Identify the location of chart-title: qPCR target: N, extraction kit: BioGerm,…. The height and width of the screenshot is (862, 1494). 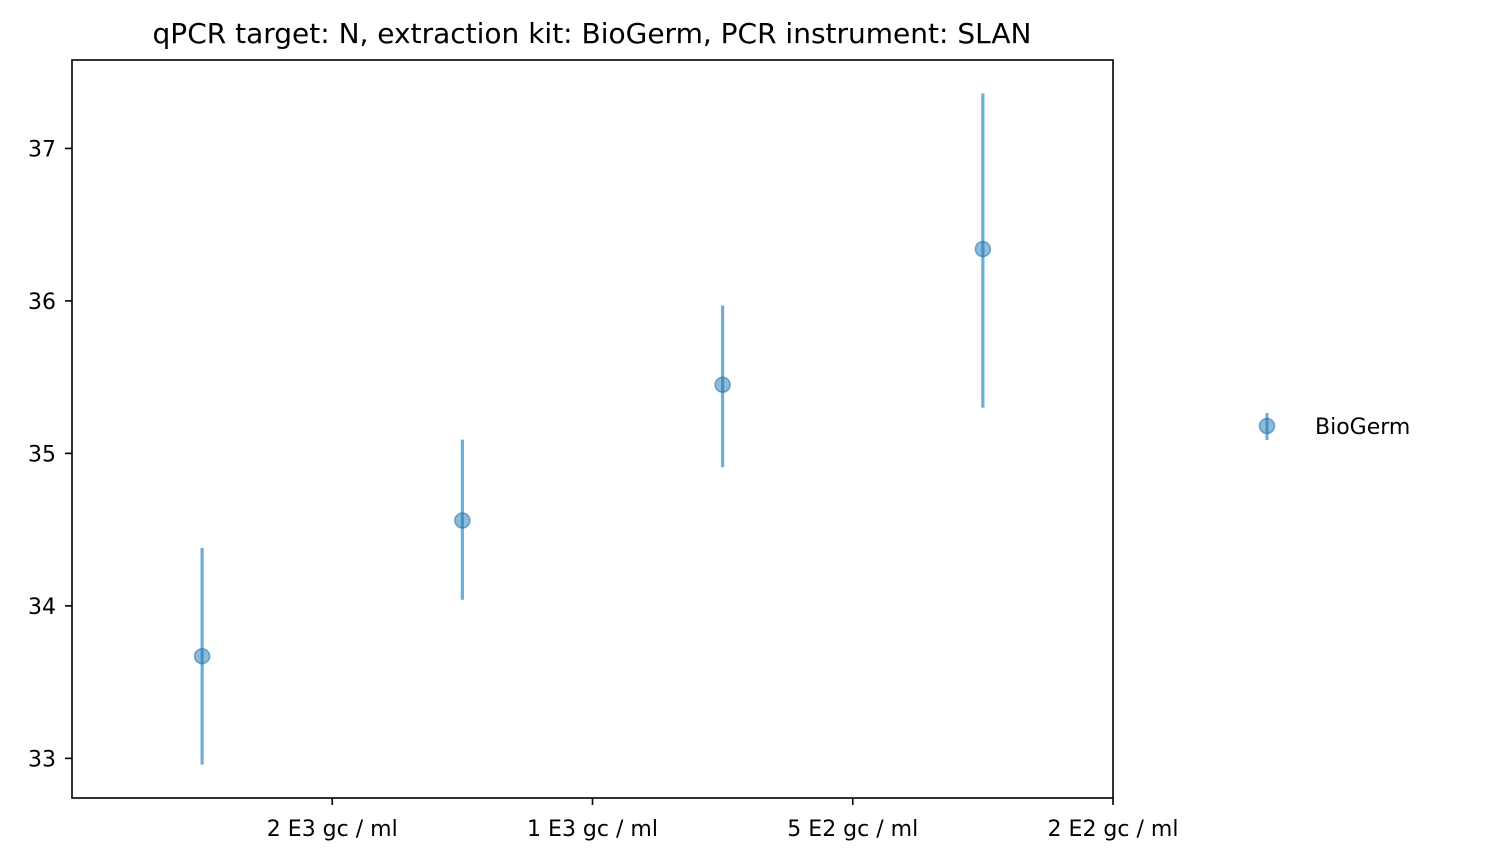
(592, 33).